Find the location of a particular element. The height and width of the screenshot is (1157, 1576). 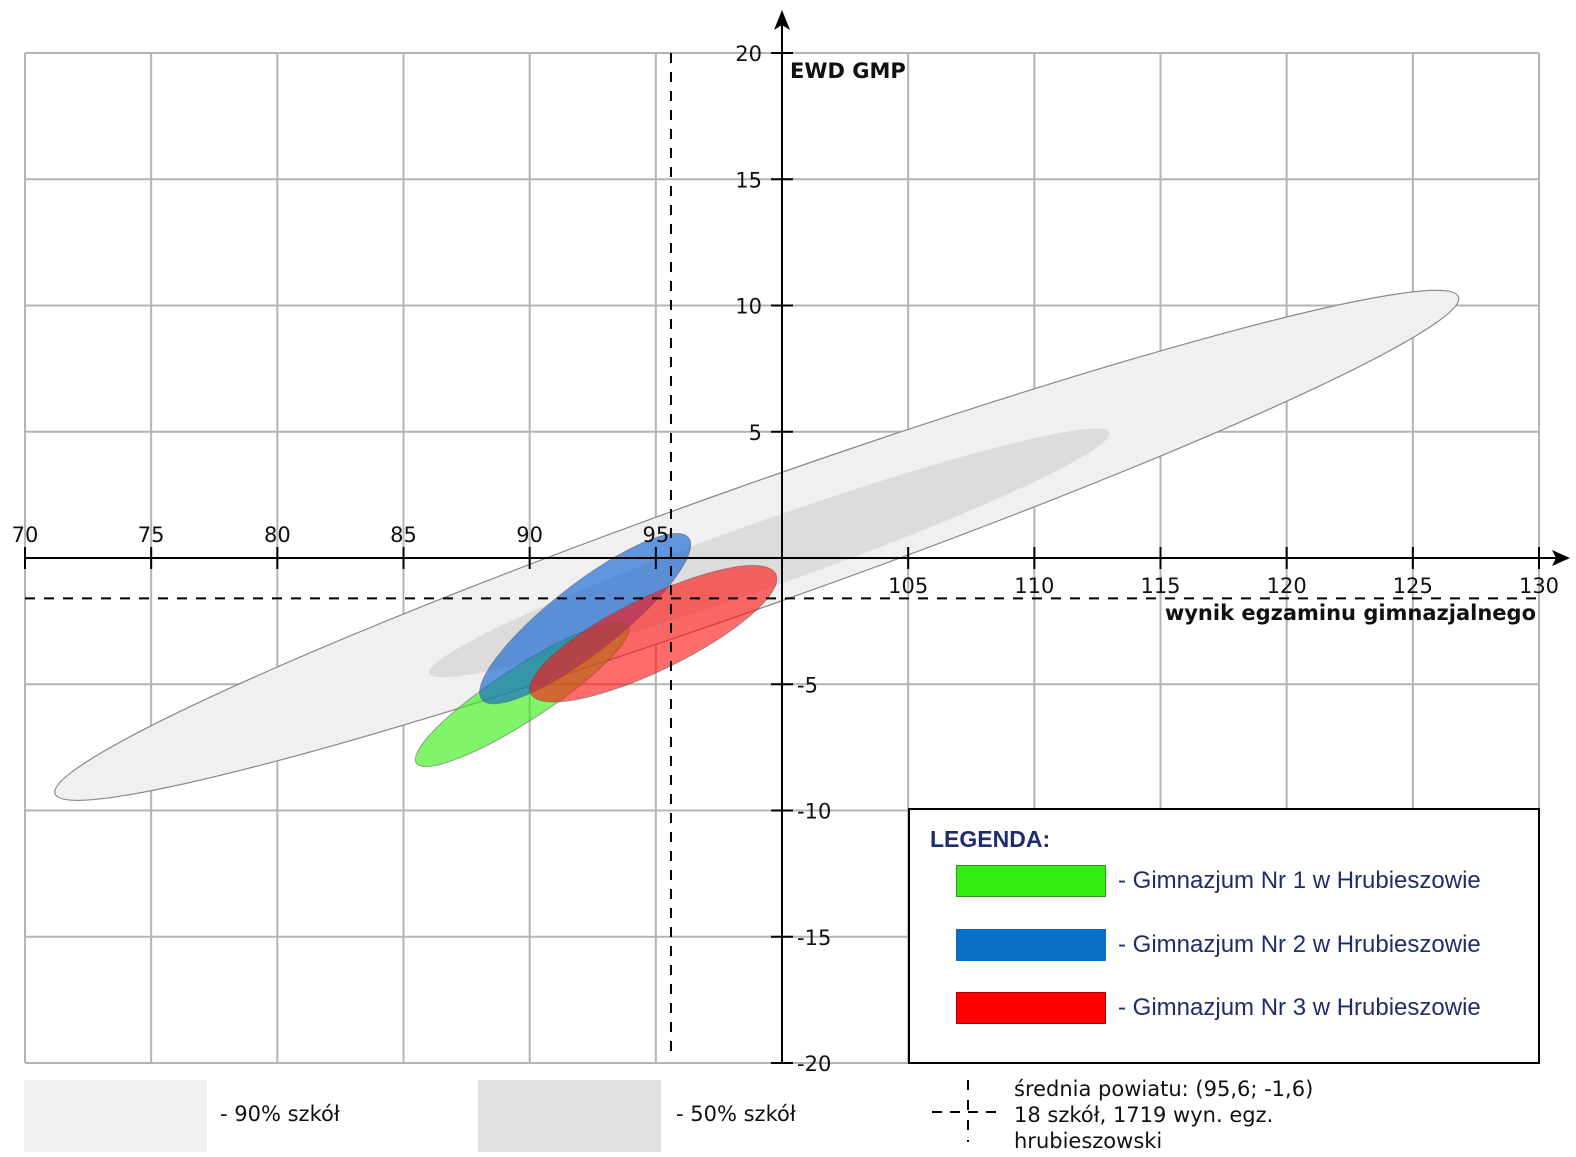

x-tick-label: 95 is located at coordinates (655, 535).